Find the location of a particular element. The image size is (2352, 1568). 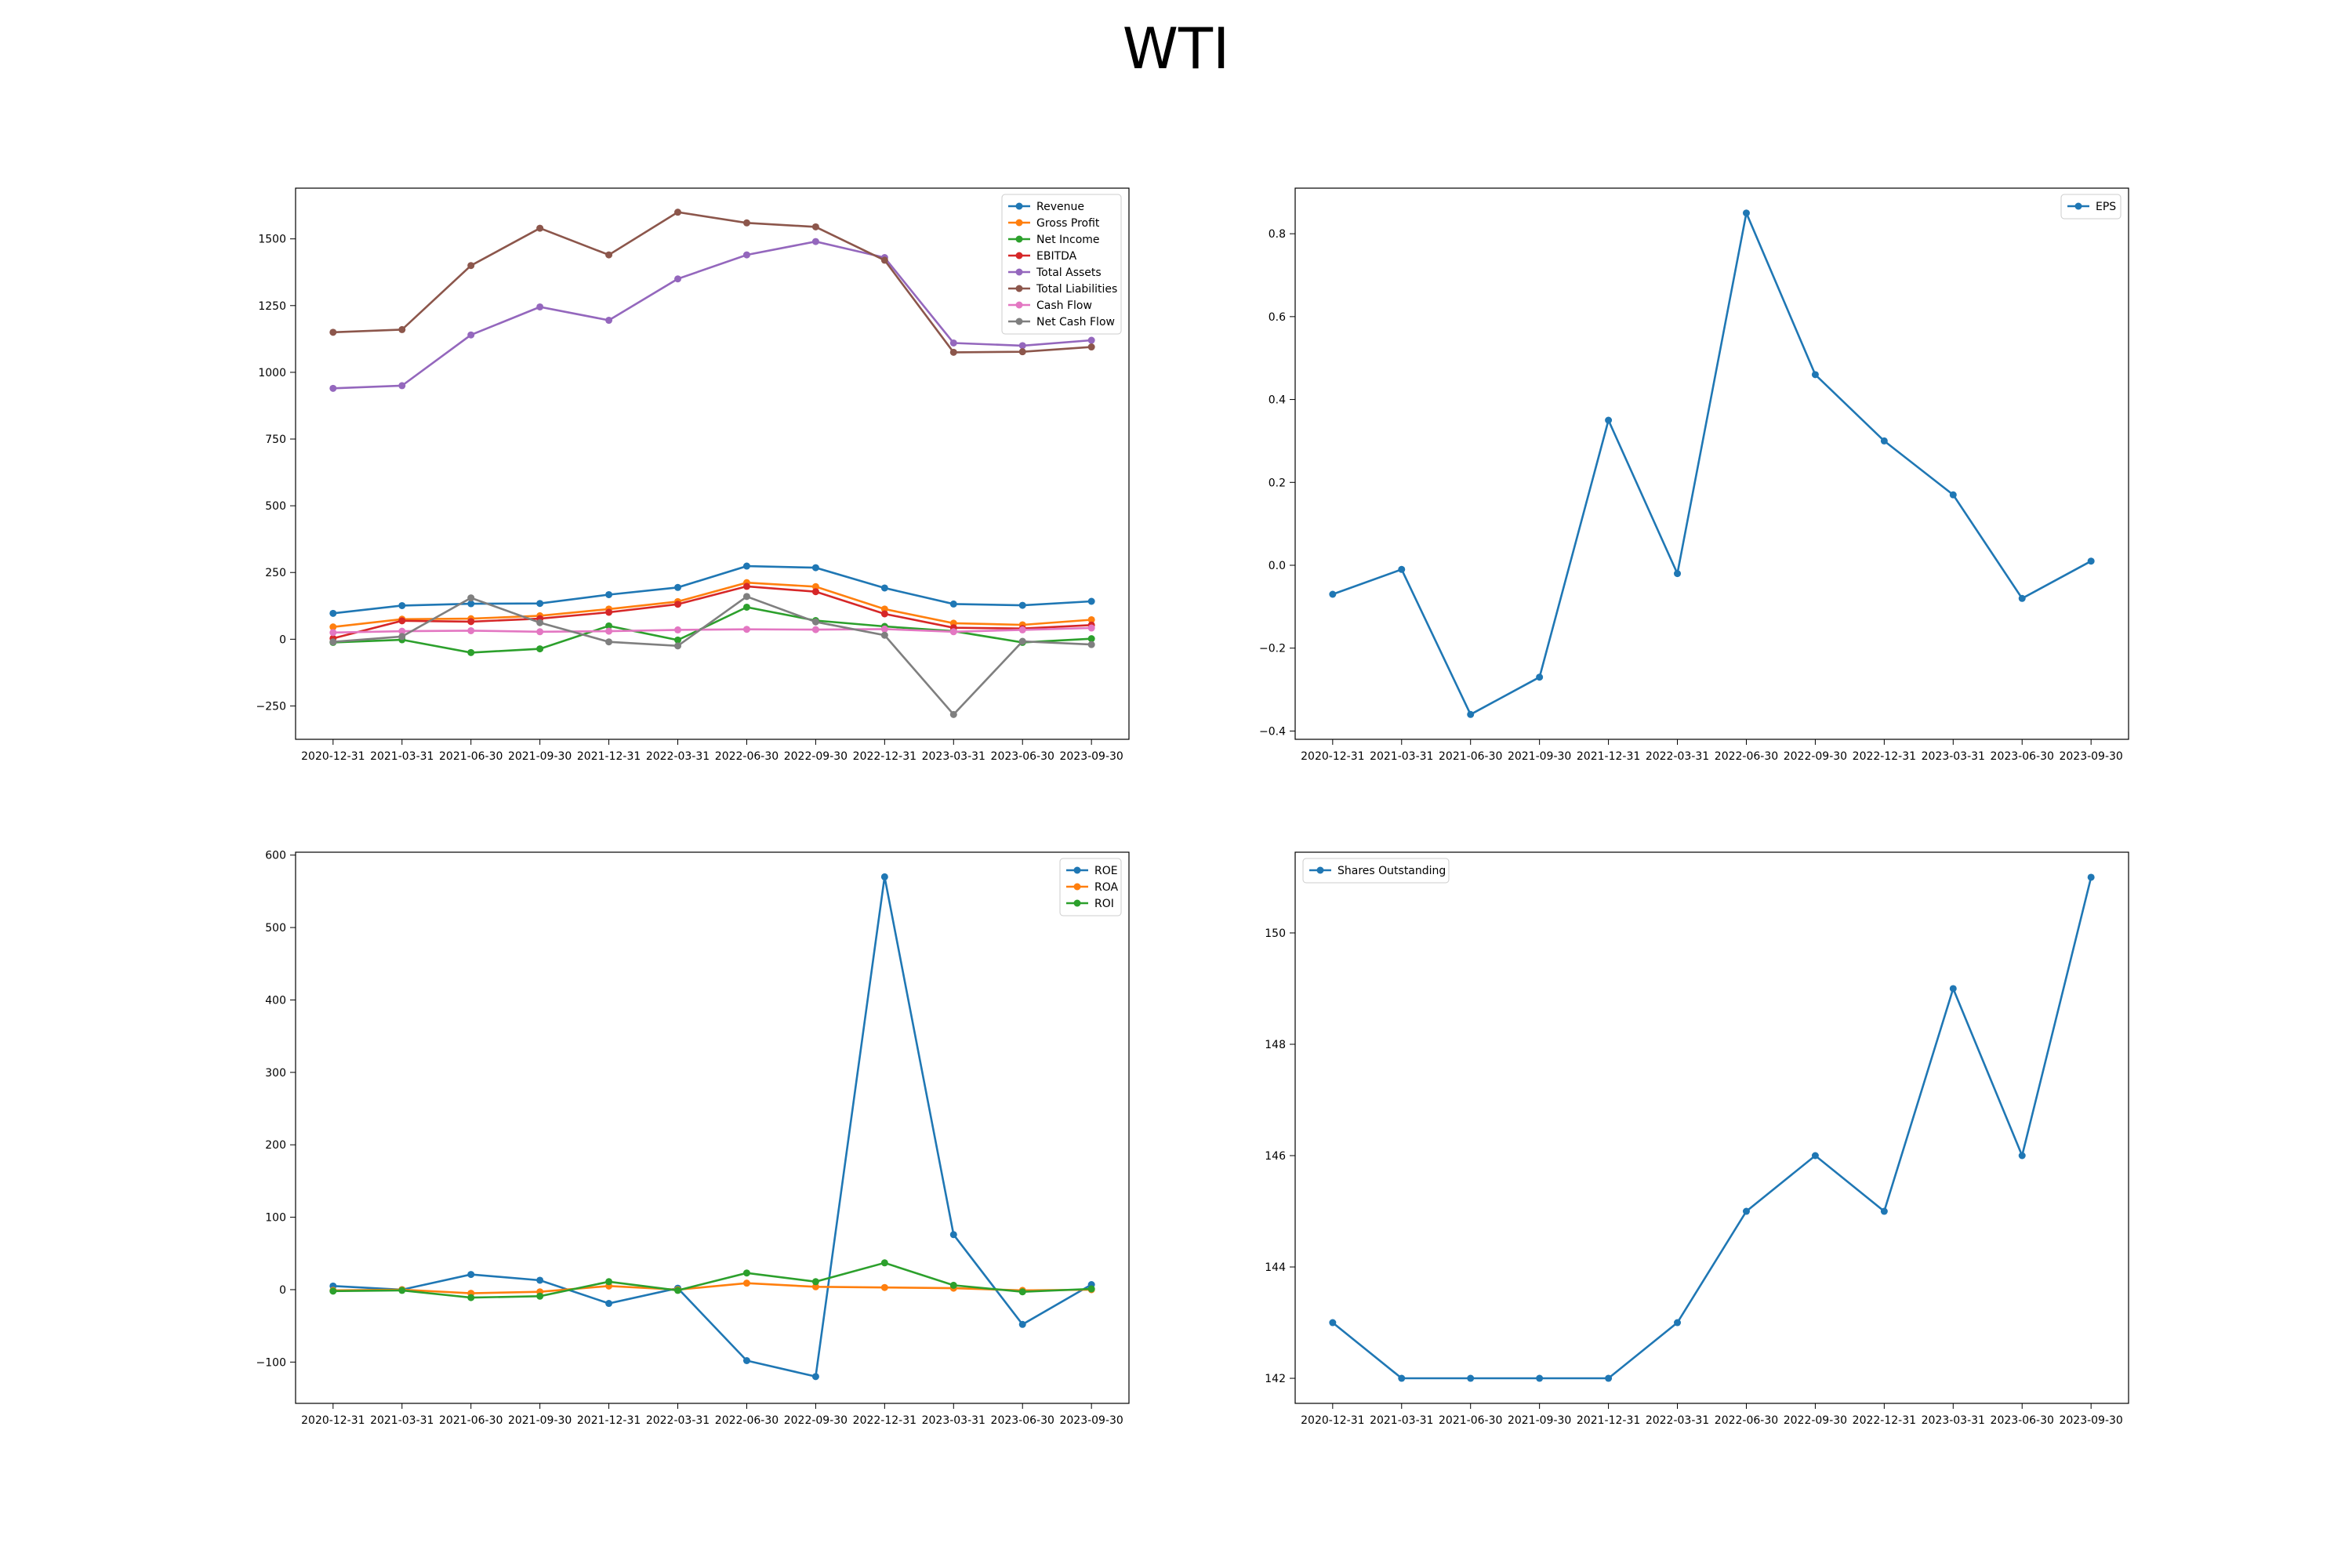

legend-box is located at coordinates (1061, 264).